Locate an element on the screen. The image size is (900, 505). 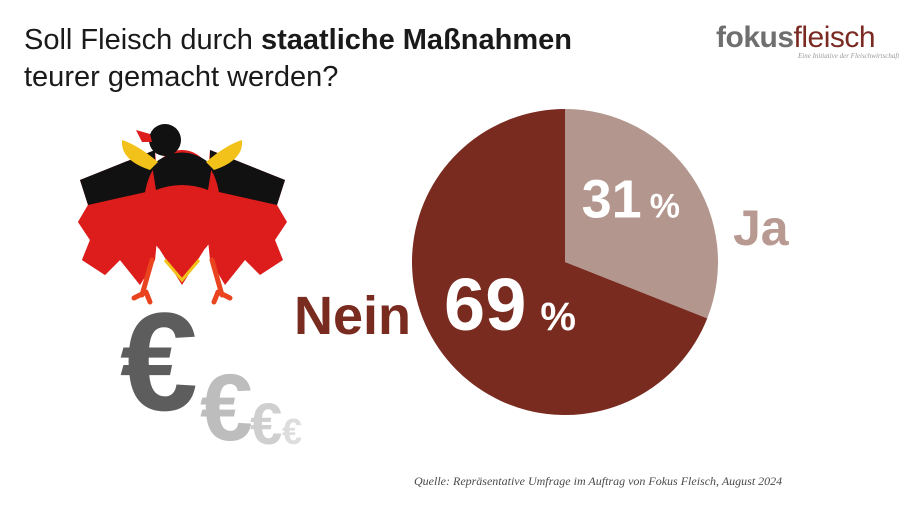
logo-part2: fleisch is located at coordinates (834, 37).